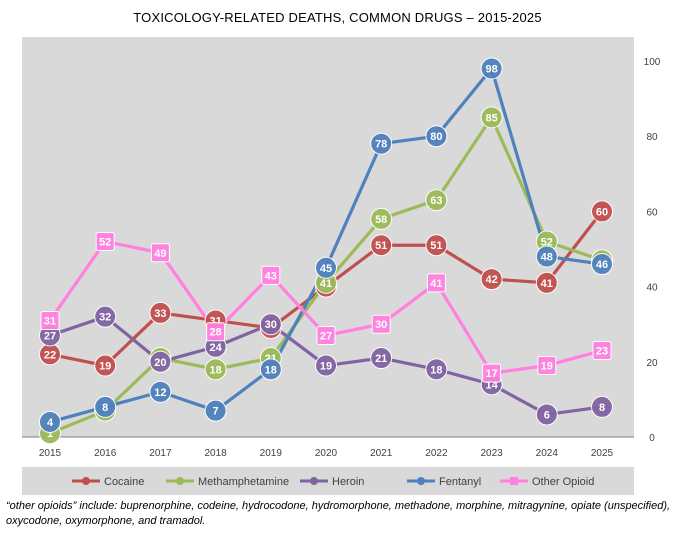 This screenshot has height=535, width=675. What do you see at coordinates (381, 325) in the screenshot?
I see `other-opioid-data-label: 30` at bounding box center [381, 325].